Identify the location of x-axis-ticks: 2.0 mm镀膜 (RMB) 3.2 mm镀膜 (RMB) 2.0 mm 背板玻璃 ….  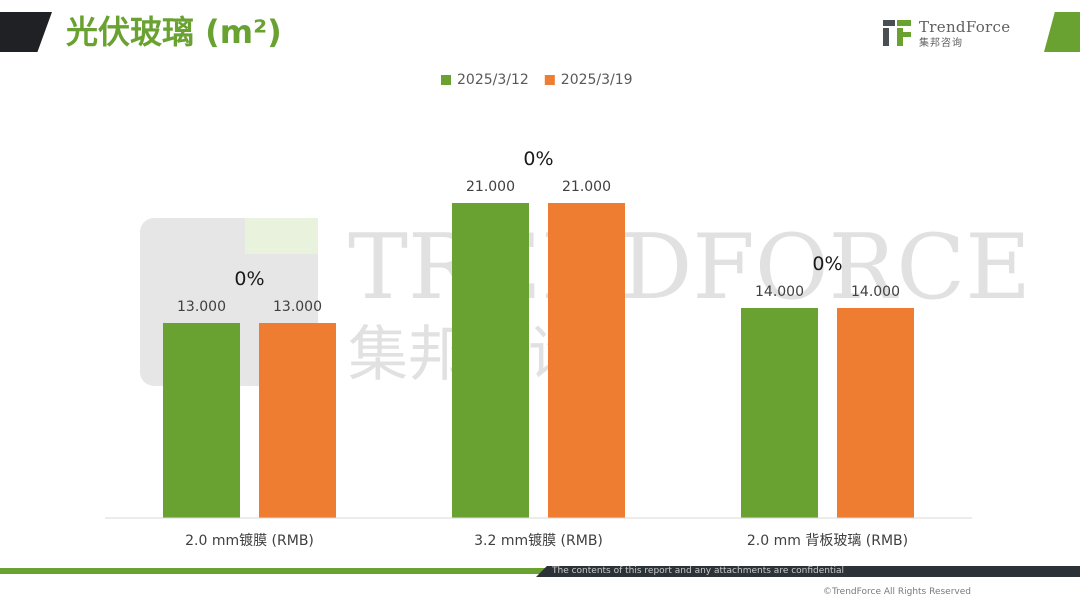
(546, 540).